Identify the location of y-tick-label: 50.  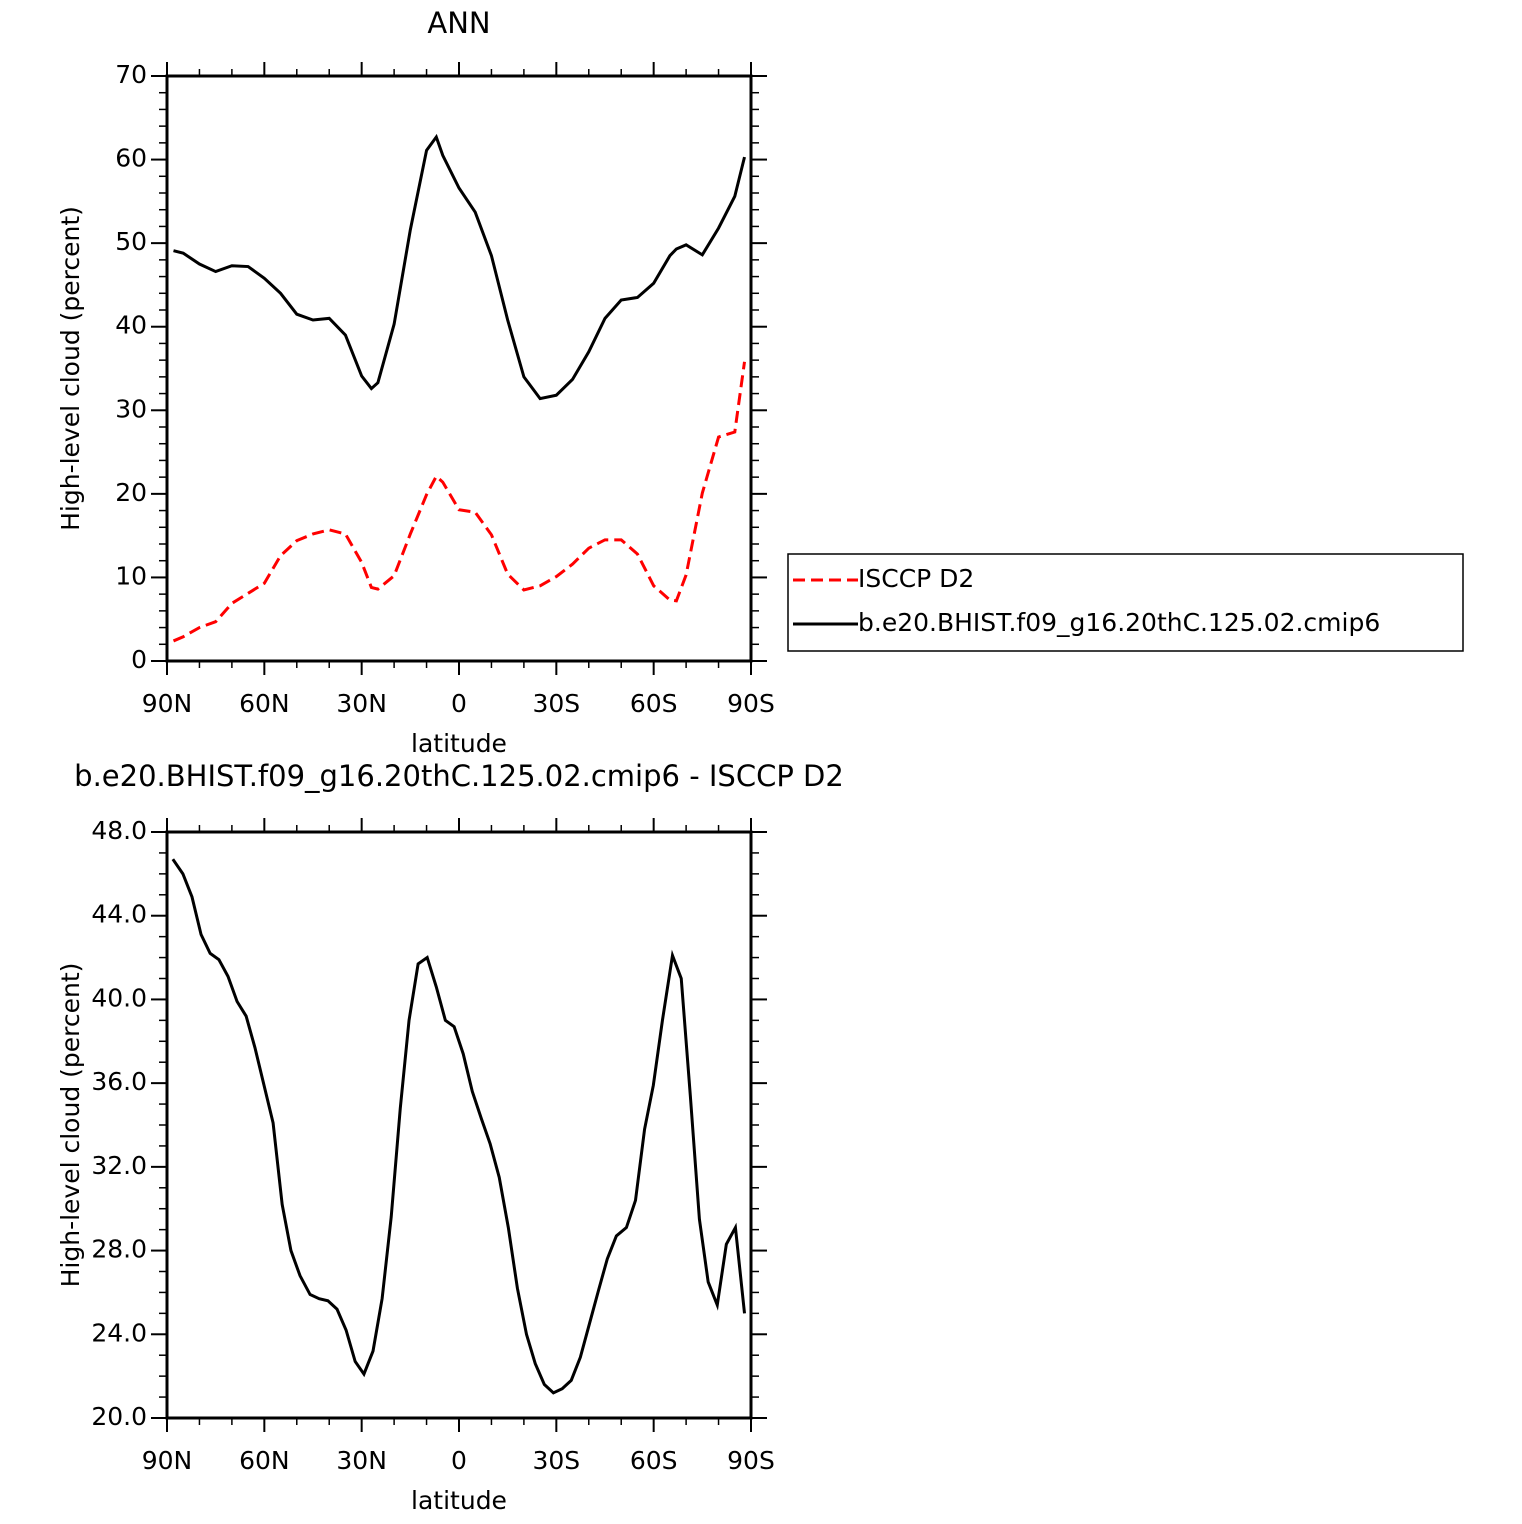
(131, 241).